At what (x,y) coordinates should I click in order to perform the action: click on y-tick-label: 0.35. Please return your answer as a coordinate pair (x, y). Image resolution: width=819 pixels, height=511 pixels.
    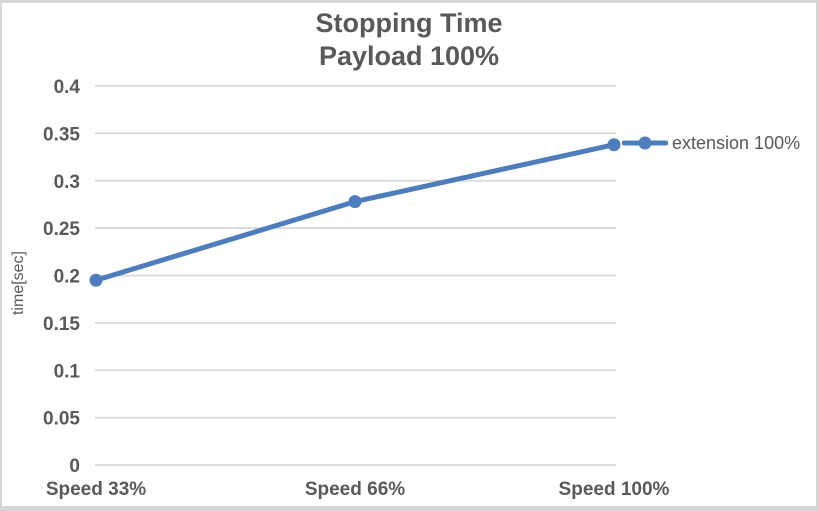
    Looking at the image, I should click on (61, 134).